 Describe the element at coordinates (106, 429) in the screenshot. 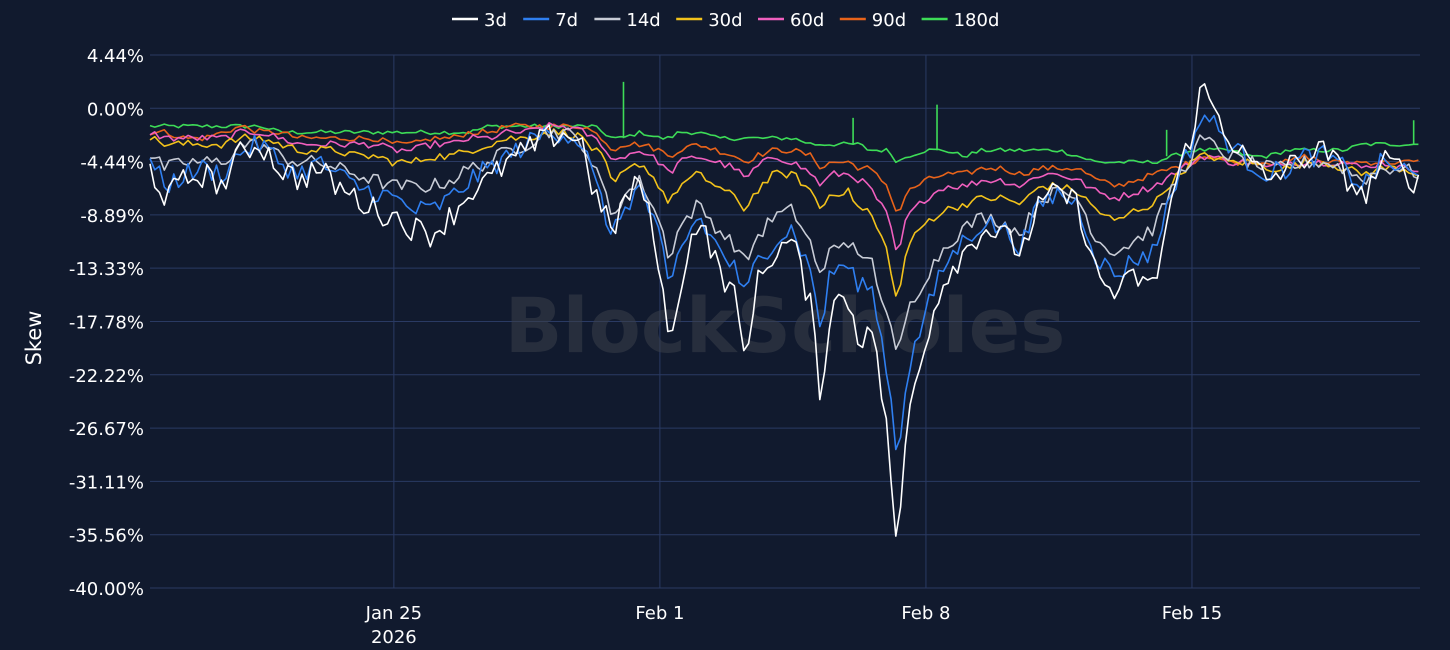

I see `y-tick-label: -26.67%` at that location.